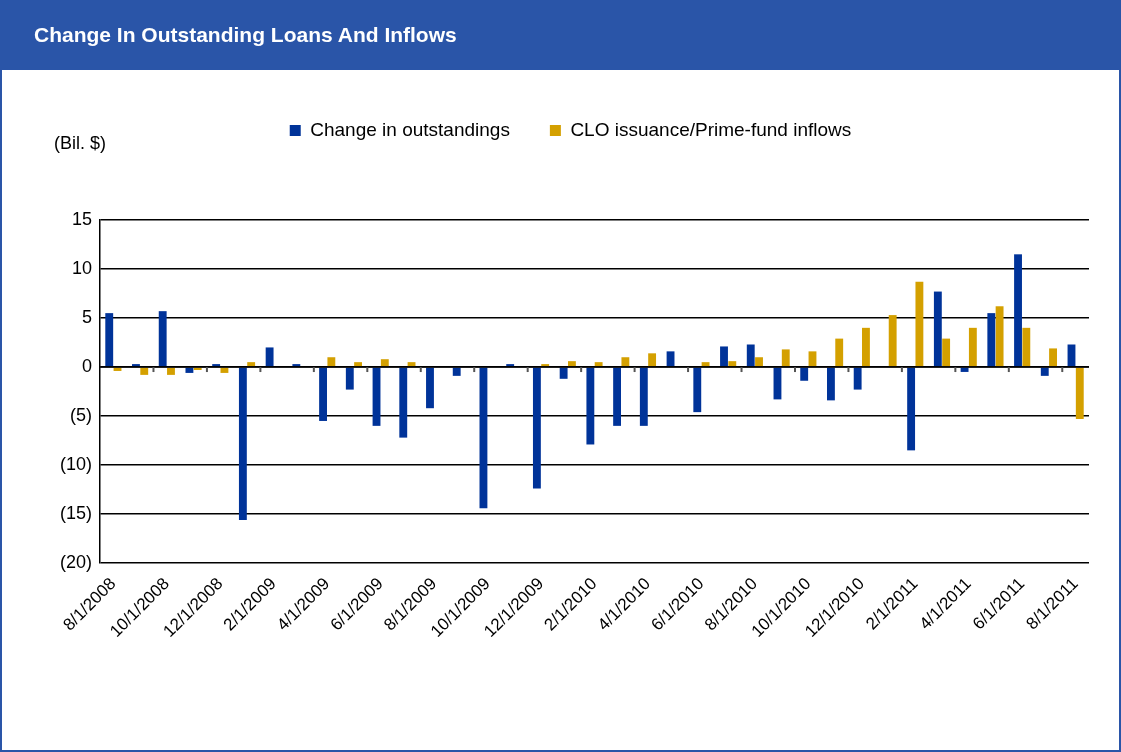  What do you see at coordinates (80, 143) in the screenshot?
I see `y-axis-title: (Bil. $)` at bounding box center [80, 143].